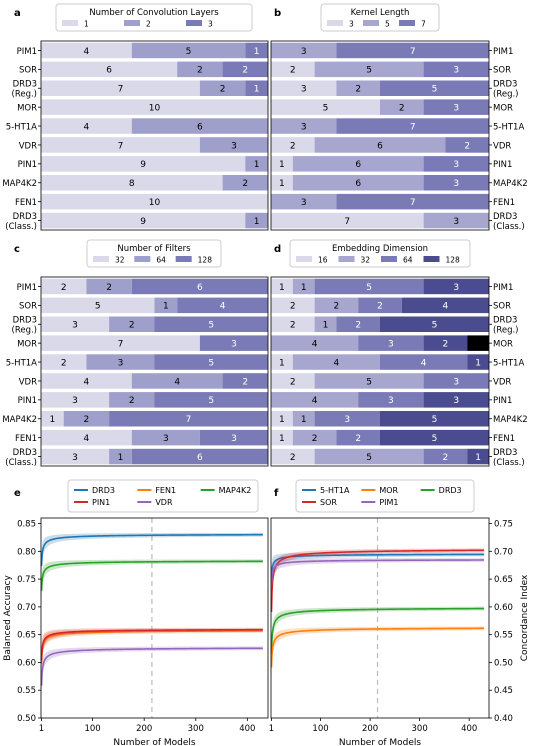 This screenshot has height=746, width=534. Describe the element at coordinates (27, 401) in the screenshot. I see `category-label: PIN1` at that location.